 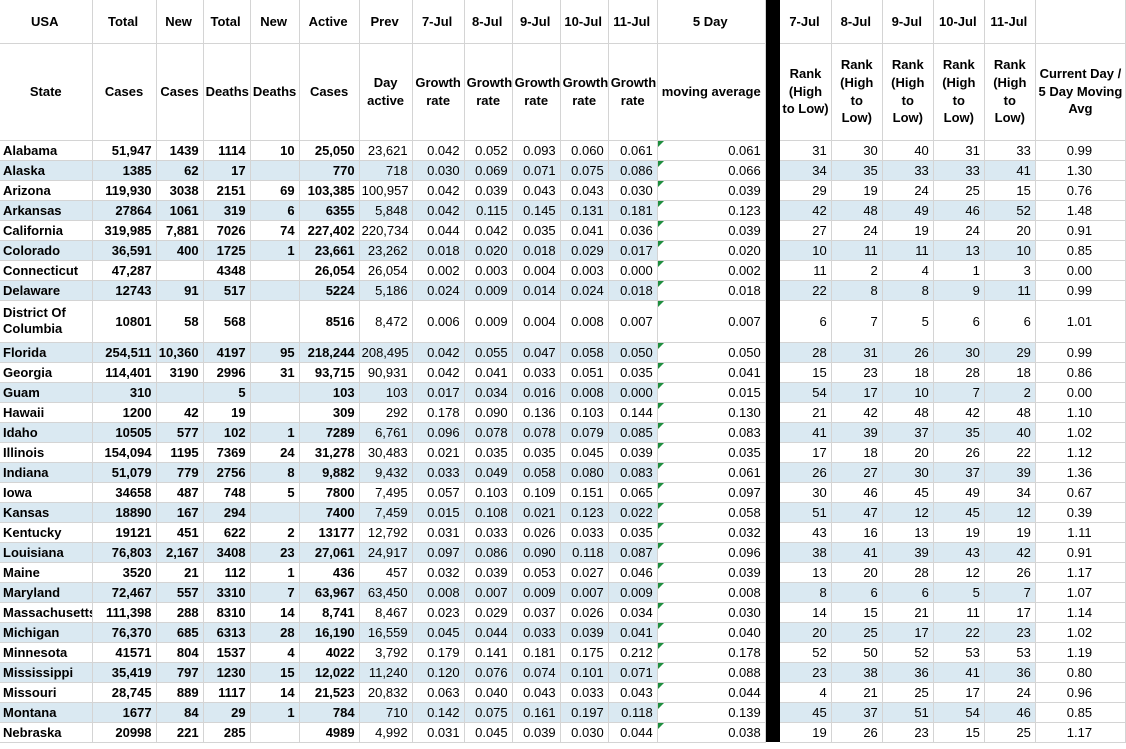 What do you see at coordinates (959, 572) in the screenshot?
I see `rank-10jul: 12` at bounding box center [959, 572].